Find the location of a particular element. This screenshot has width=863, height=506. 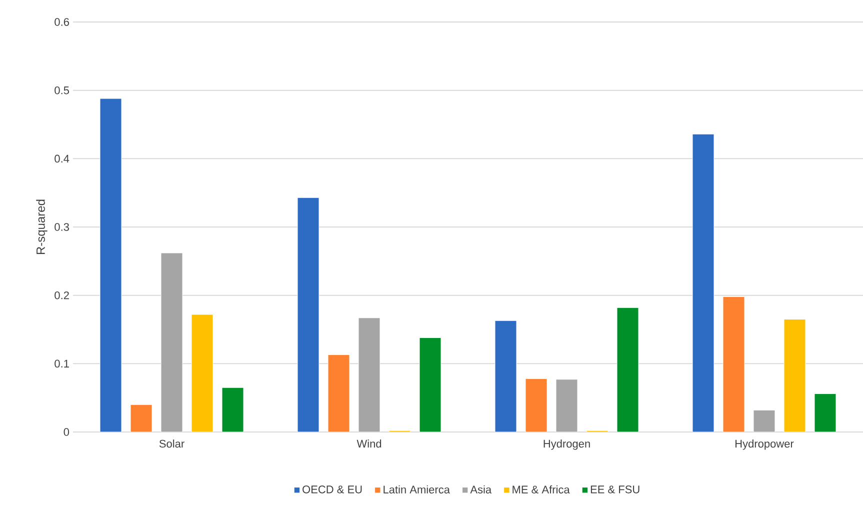

x-tick-label: Hydrogen is located at coordinates (567, 445).